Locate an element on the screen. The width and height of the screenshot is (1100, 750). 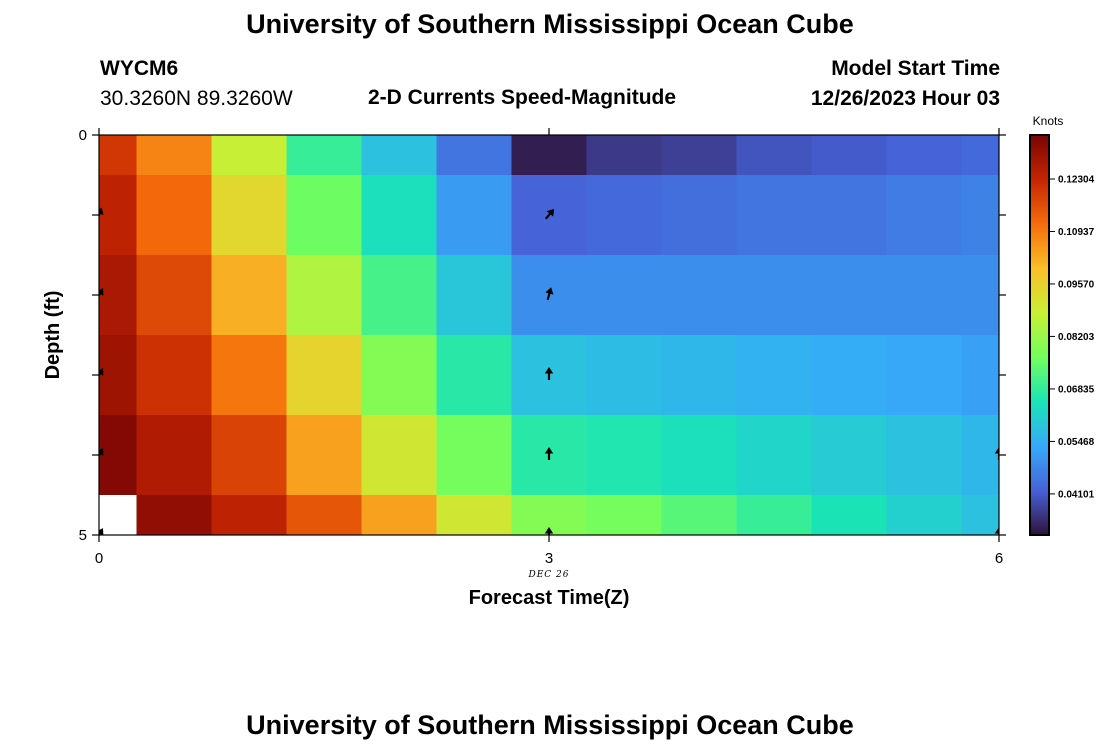
colorbar-tick-label: 0.05468 is located at coordinates (1076, 442).